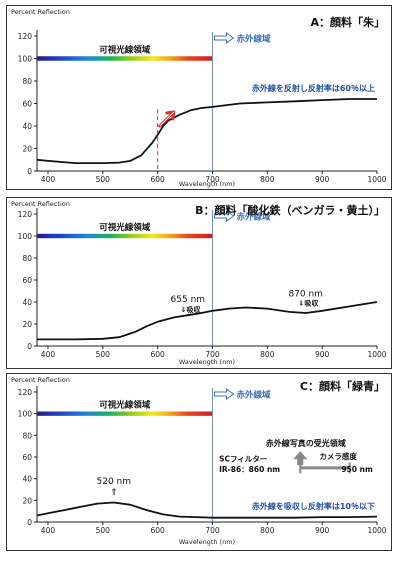  What do you see at coordinates (167, 119) in the screenshot?
I see `red-arrow-inner` at bounding box center [167, 119].